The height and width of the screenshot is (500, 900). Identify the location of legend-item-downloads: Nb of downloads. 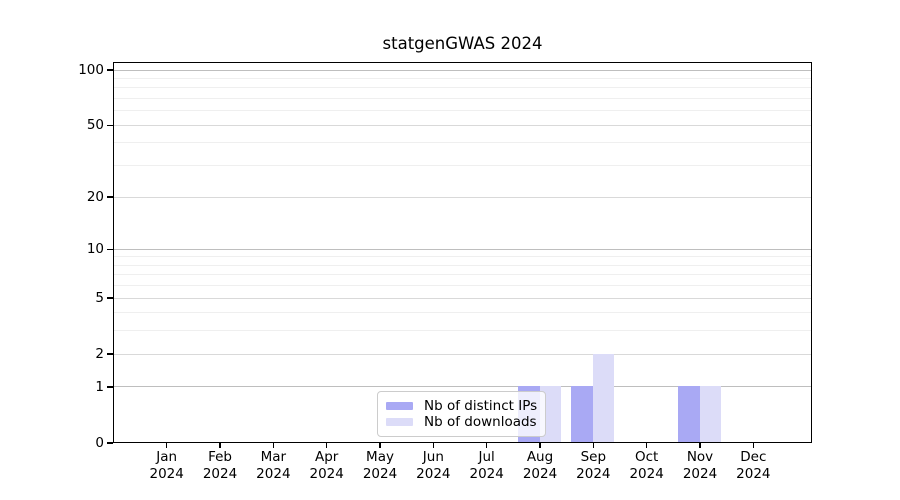
(462, 422).